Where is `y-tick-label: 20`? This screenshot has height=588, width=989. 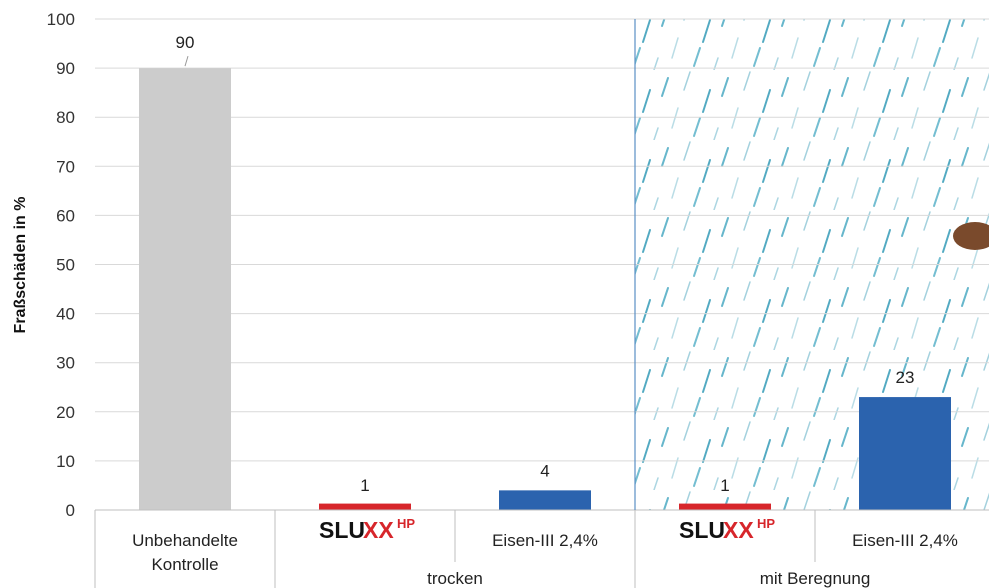
y-tick-label: 20 is located at coordinates (65, 412).